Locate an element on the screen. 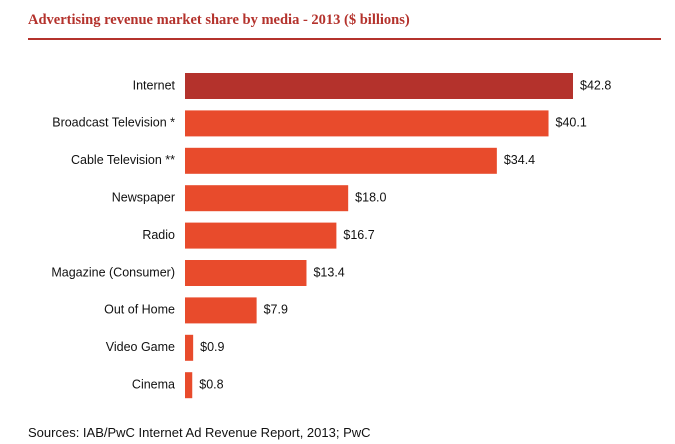 The image size is (675, 444). value-label: $13.4 is located at coordinates (328, 272).